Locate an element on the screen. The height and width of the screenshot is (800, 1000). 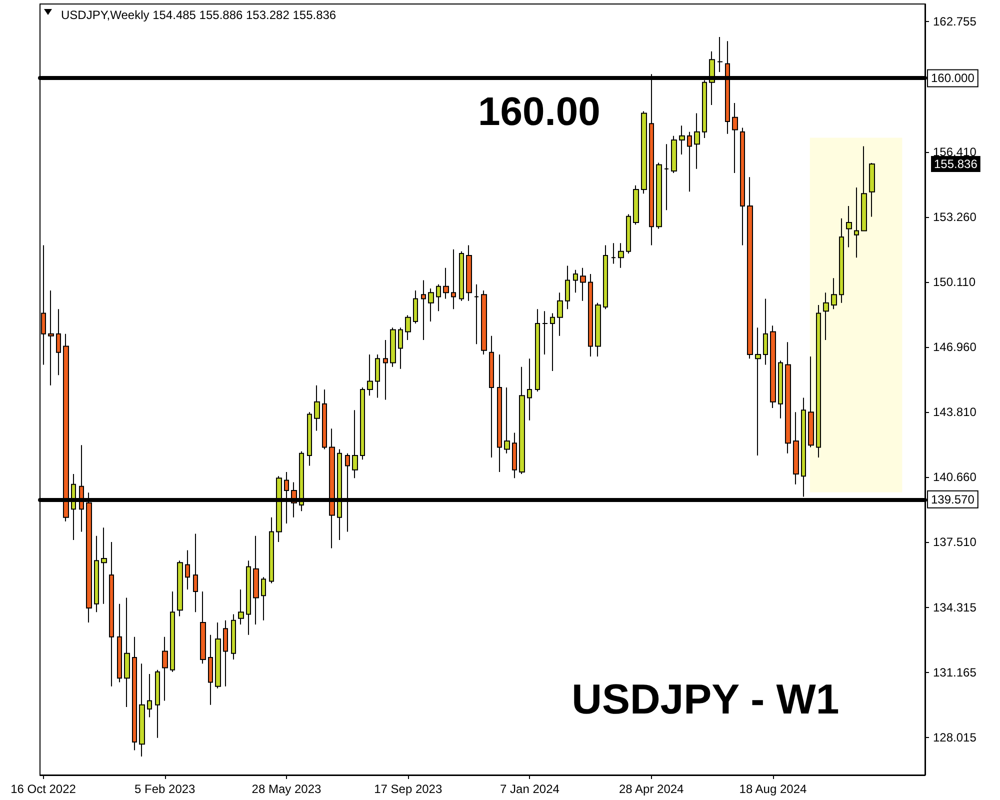
y-tick-label: 153.260 is located at coordinates (955, 217).